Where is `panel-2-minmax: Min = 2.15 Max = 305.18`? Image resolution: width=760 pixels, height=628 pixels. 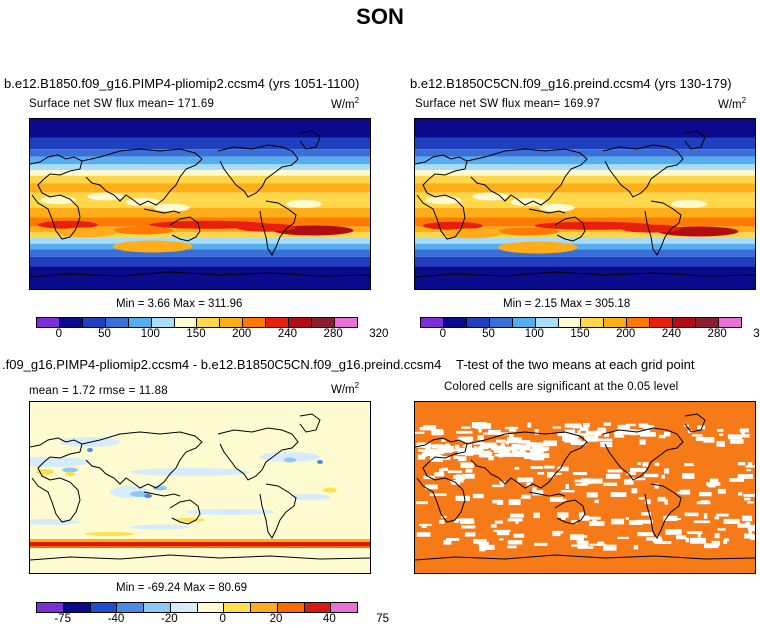
panel-2-minmax: Min = 2.15 Max = 305.18 is located at coordinates (567, 304).